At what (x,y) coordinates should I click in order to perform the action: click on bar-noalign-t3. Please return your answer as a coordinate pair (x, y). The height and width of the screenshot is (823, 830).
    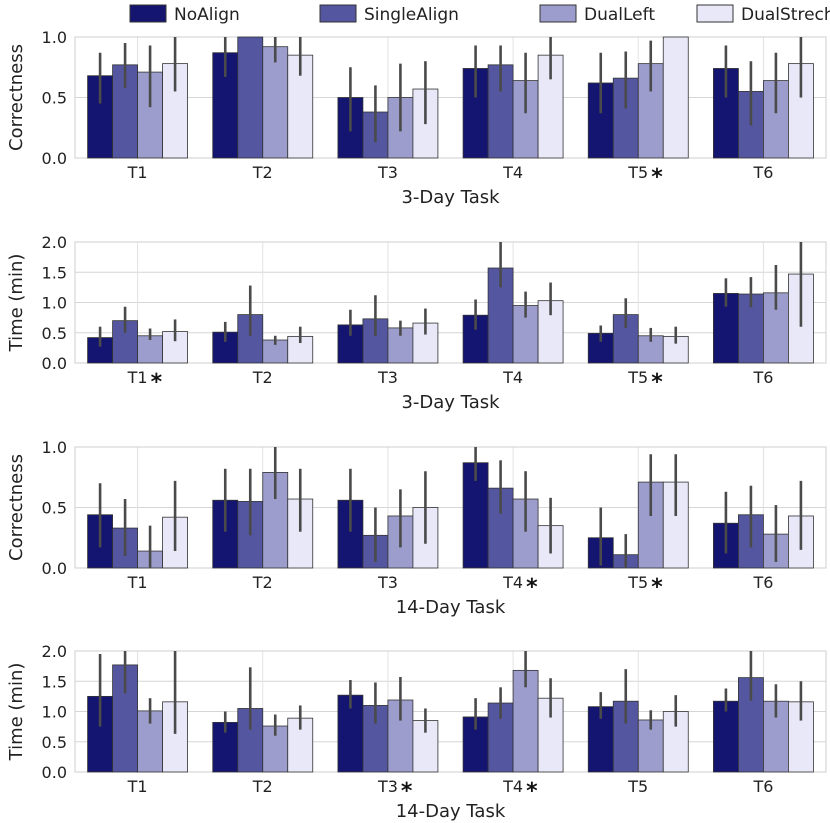
    Looking at the image, I should click on (350, 344).